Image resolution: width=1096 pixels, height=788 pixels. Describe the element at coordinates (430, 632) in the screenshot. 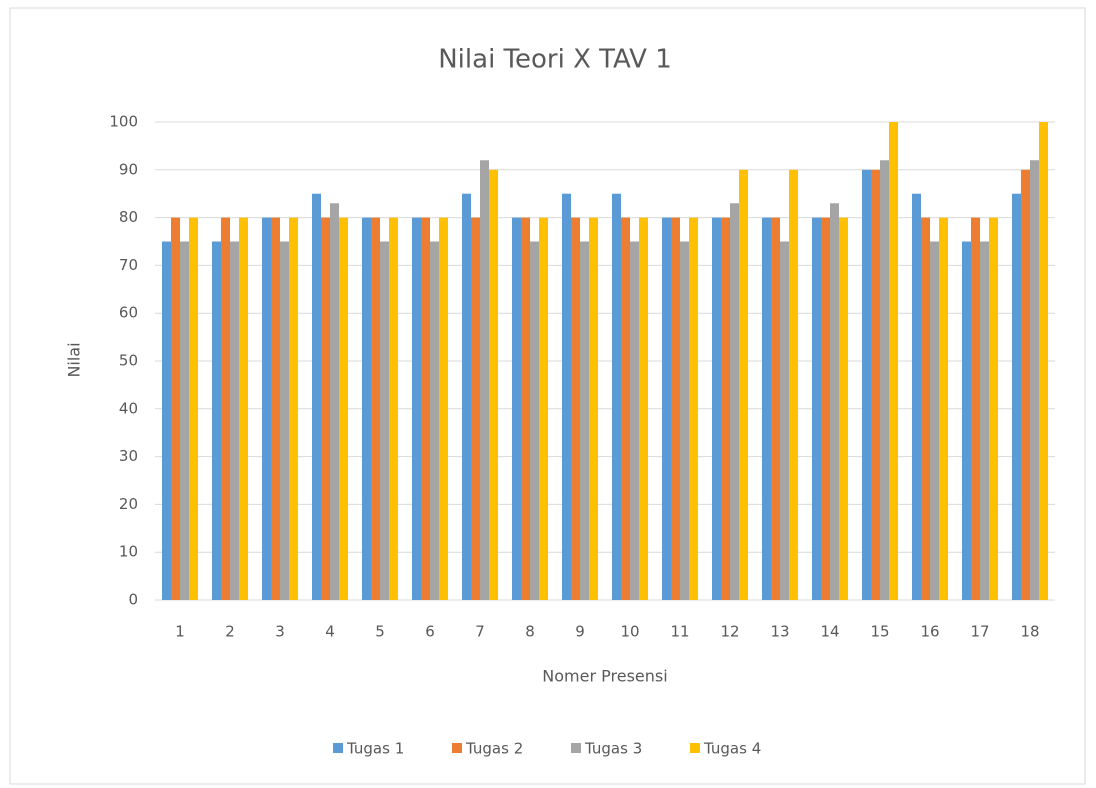

I see `x-tick-label: 6` at that location.